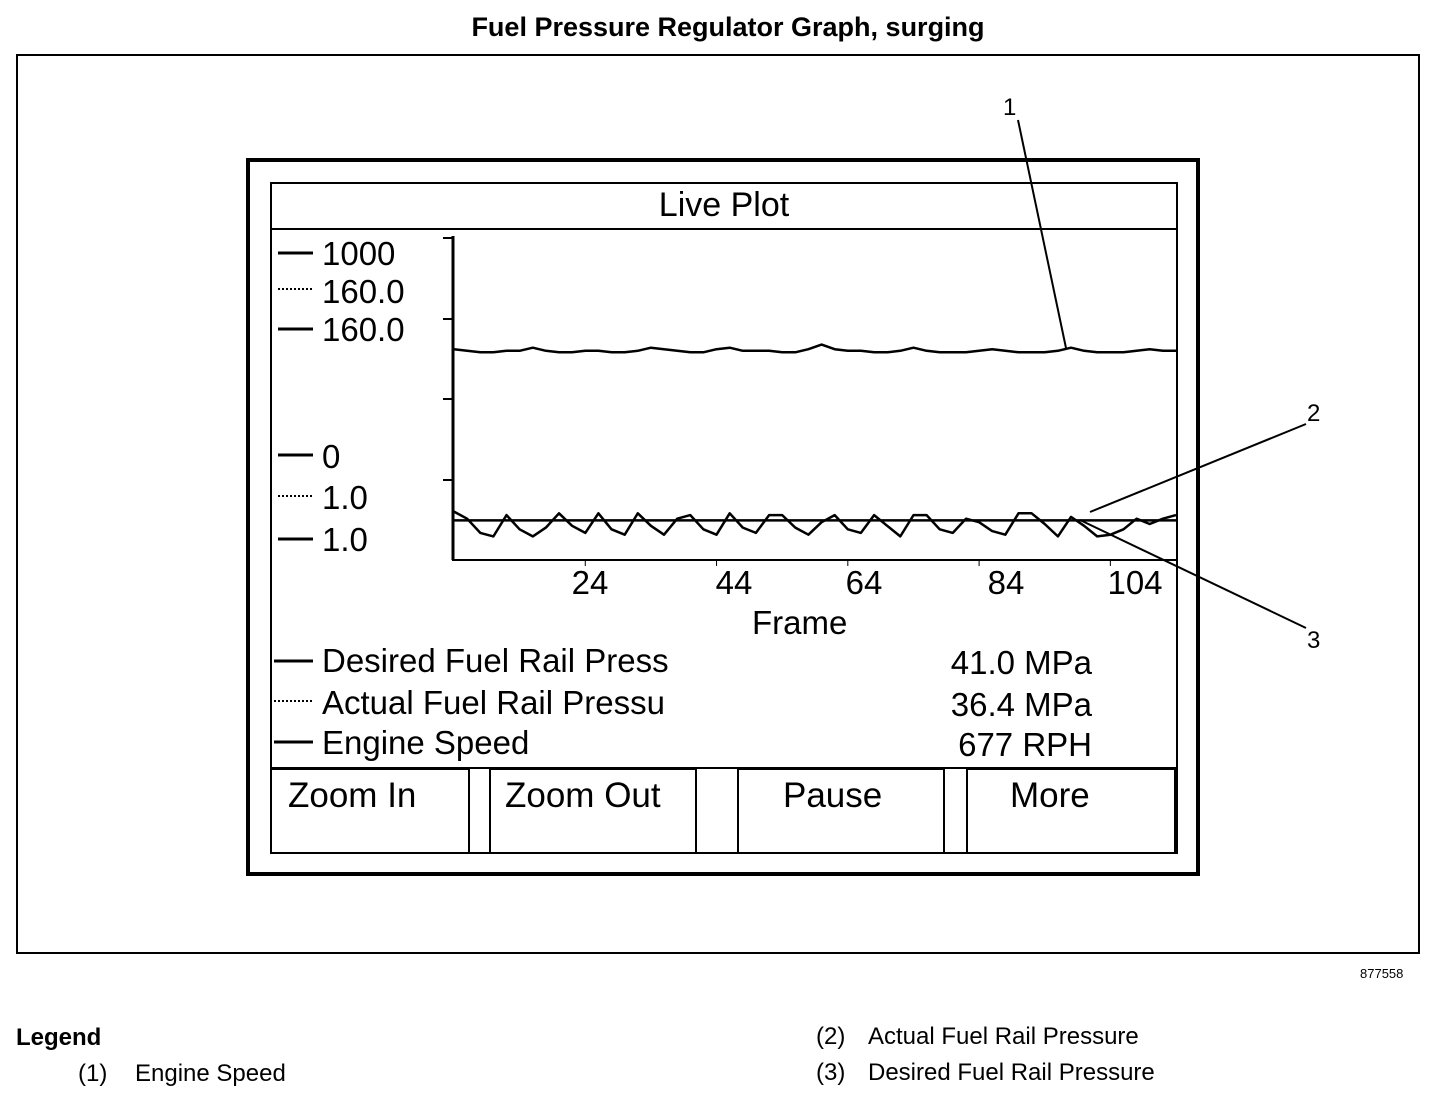 This screenshot has height=1094, width=1456. I want to click on more-label: More, so click(1050, 795).